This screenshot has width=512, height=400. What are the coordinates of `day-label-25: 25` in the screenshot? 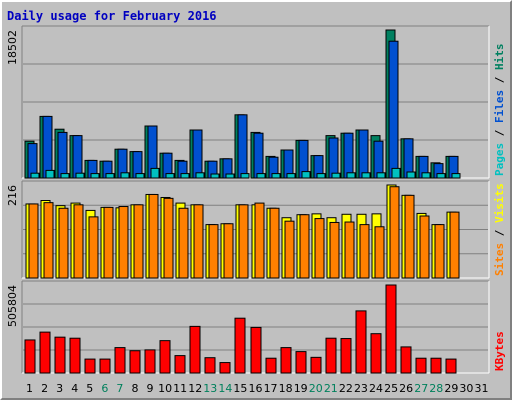 It's located at (391, 388).